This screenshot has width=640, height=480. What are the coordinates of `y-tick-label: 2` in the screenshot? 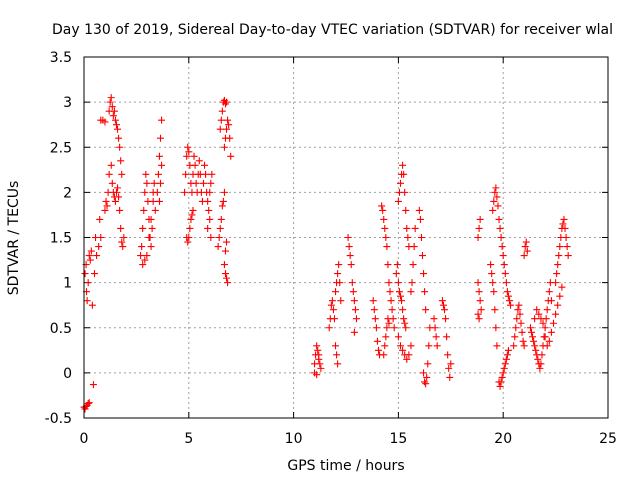 It's located at (67, 193).